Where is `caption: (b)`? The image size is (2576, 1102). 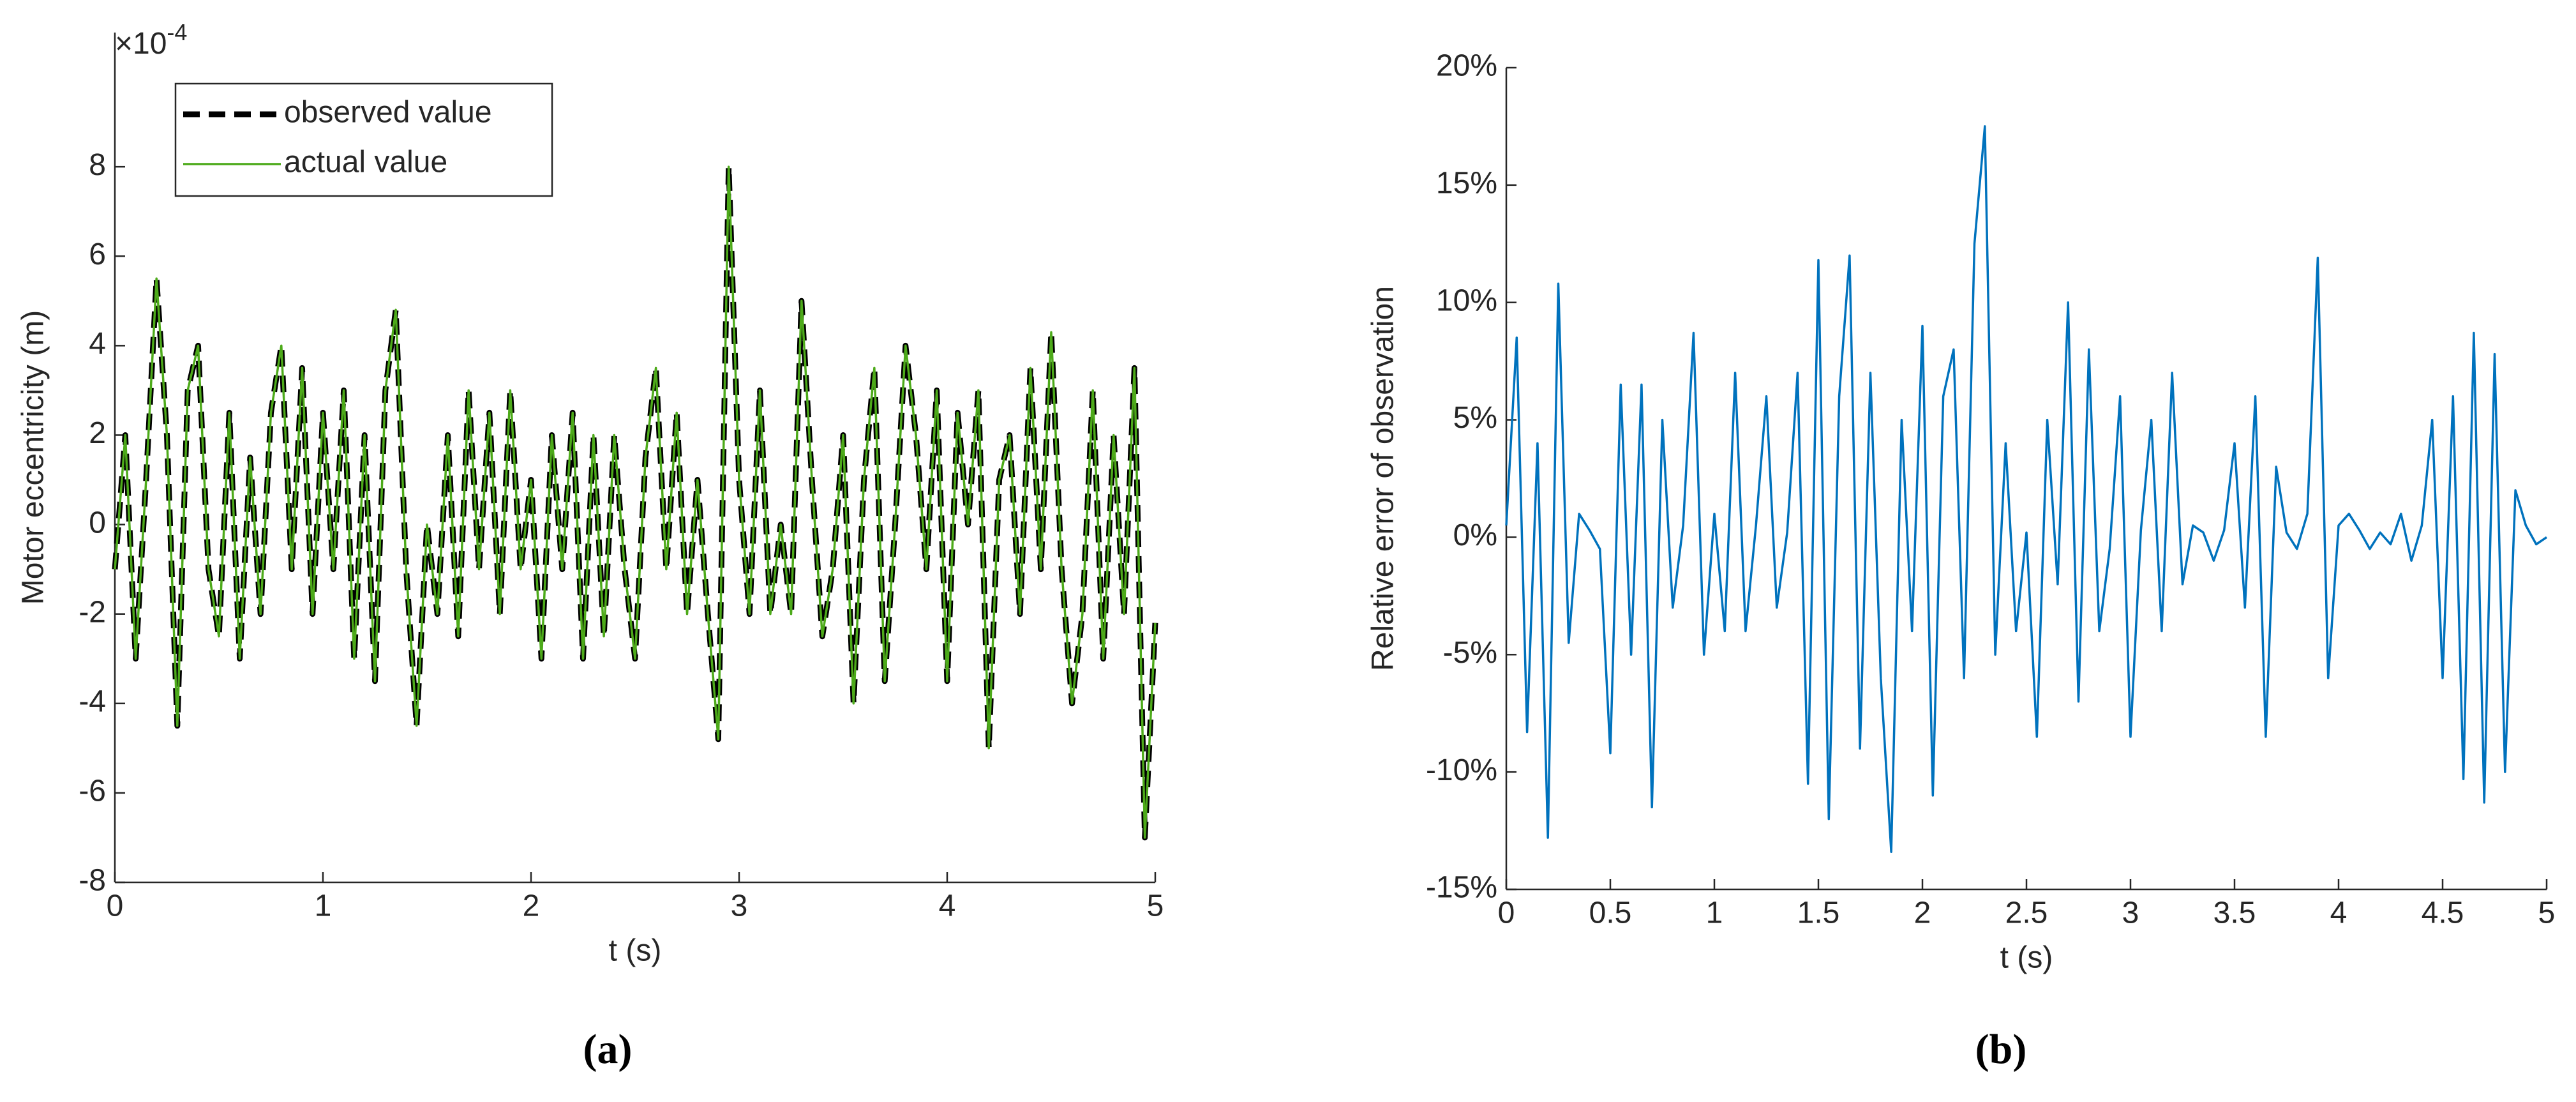 caption: (b) is located at coordinates (2001, 1049).